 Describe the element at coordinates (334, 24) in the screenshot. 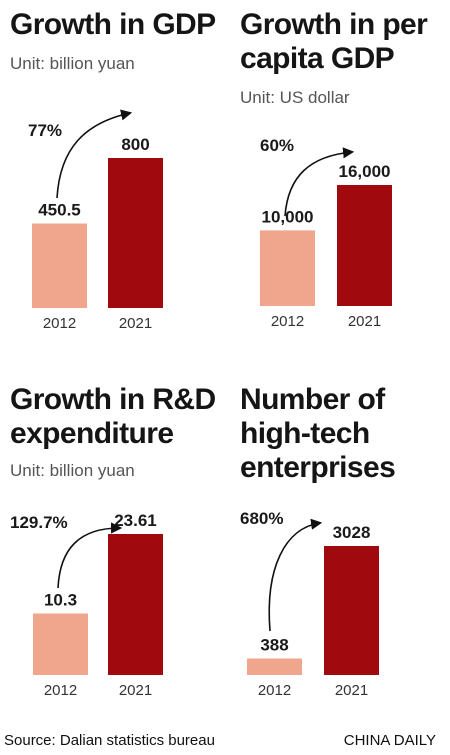

I see `title-line: Growth in per` at that location.